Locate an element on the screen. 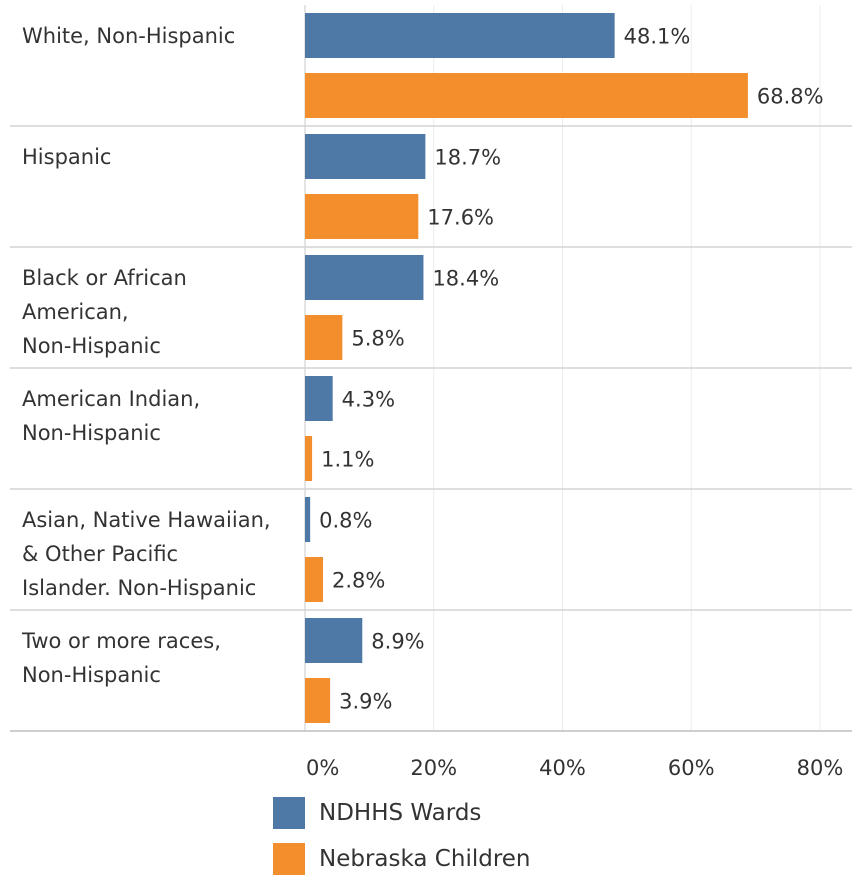 The width and height of the screenshot is (854, 882). category-label-5: Two or more races, Non-Hispanic is located at coordinates (162, 658).